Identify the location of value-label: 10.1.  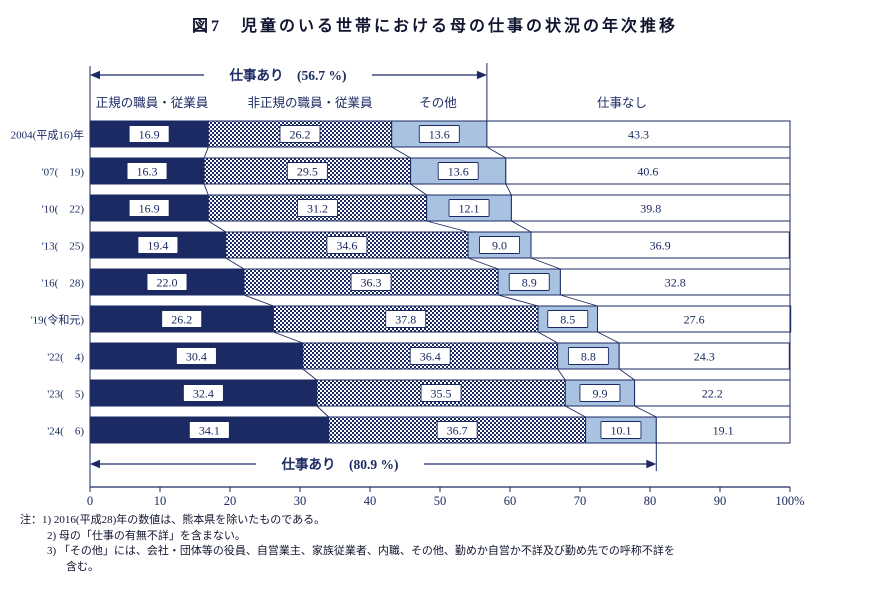
(620, 430).